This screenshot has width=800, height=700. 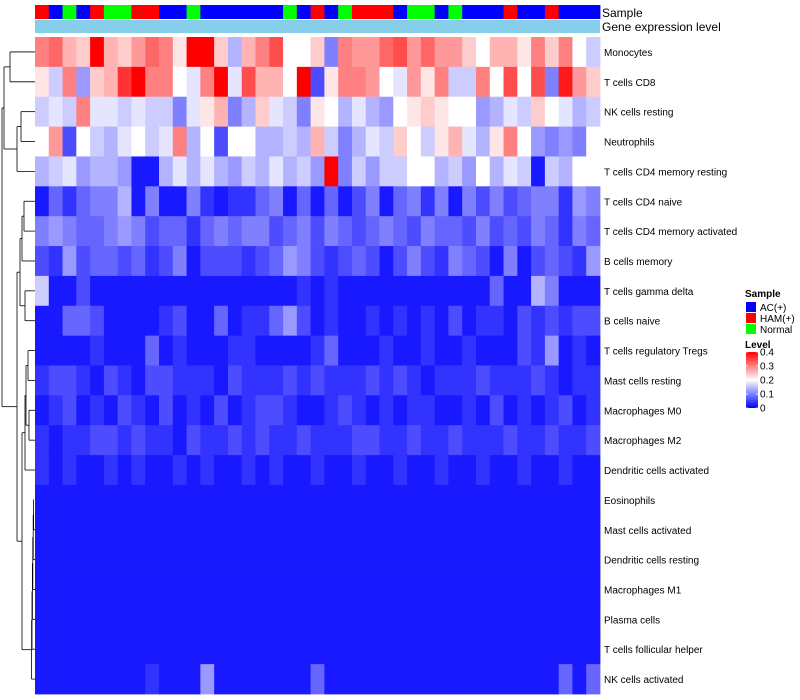 I want to click on colorbar-tick-label: 0.4, so click(x=767, y=353).